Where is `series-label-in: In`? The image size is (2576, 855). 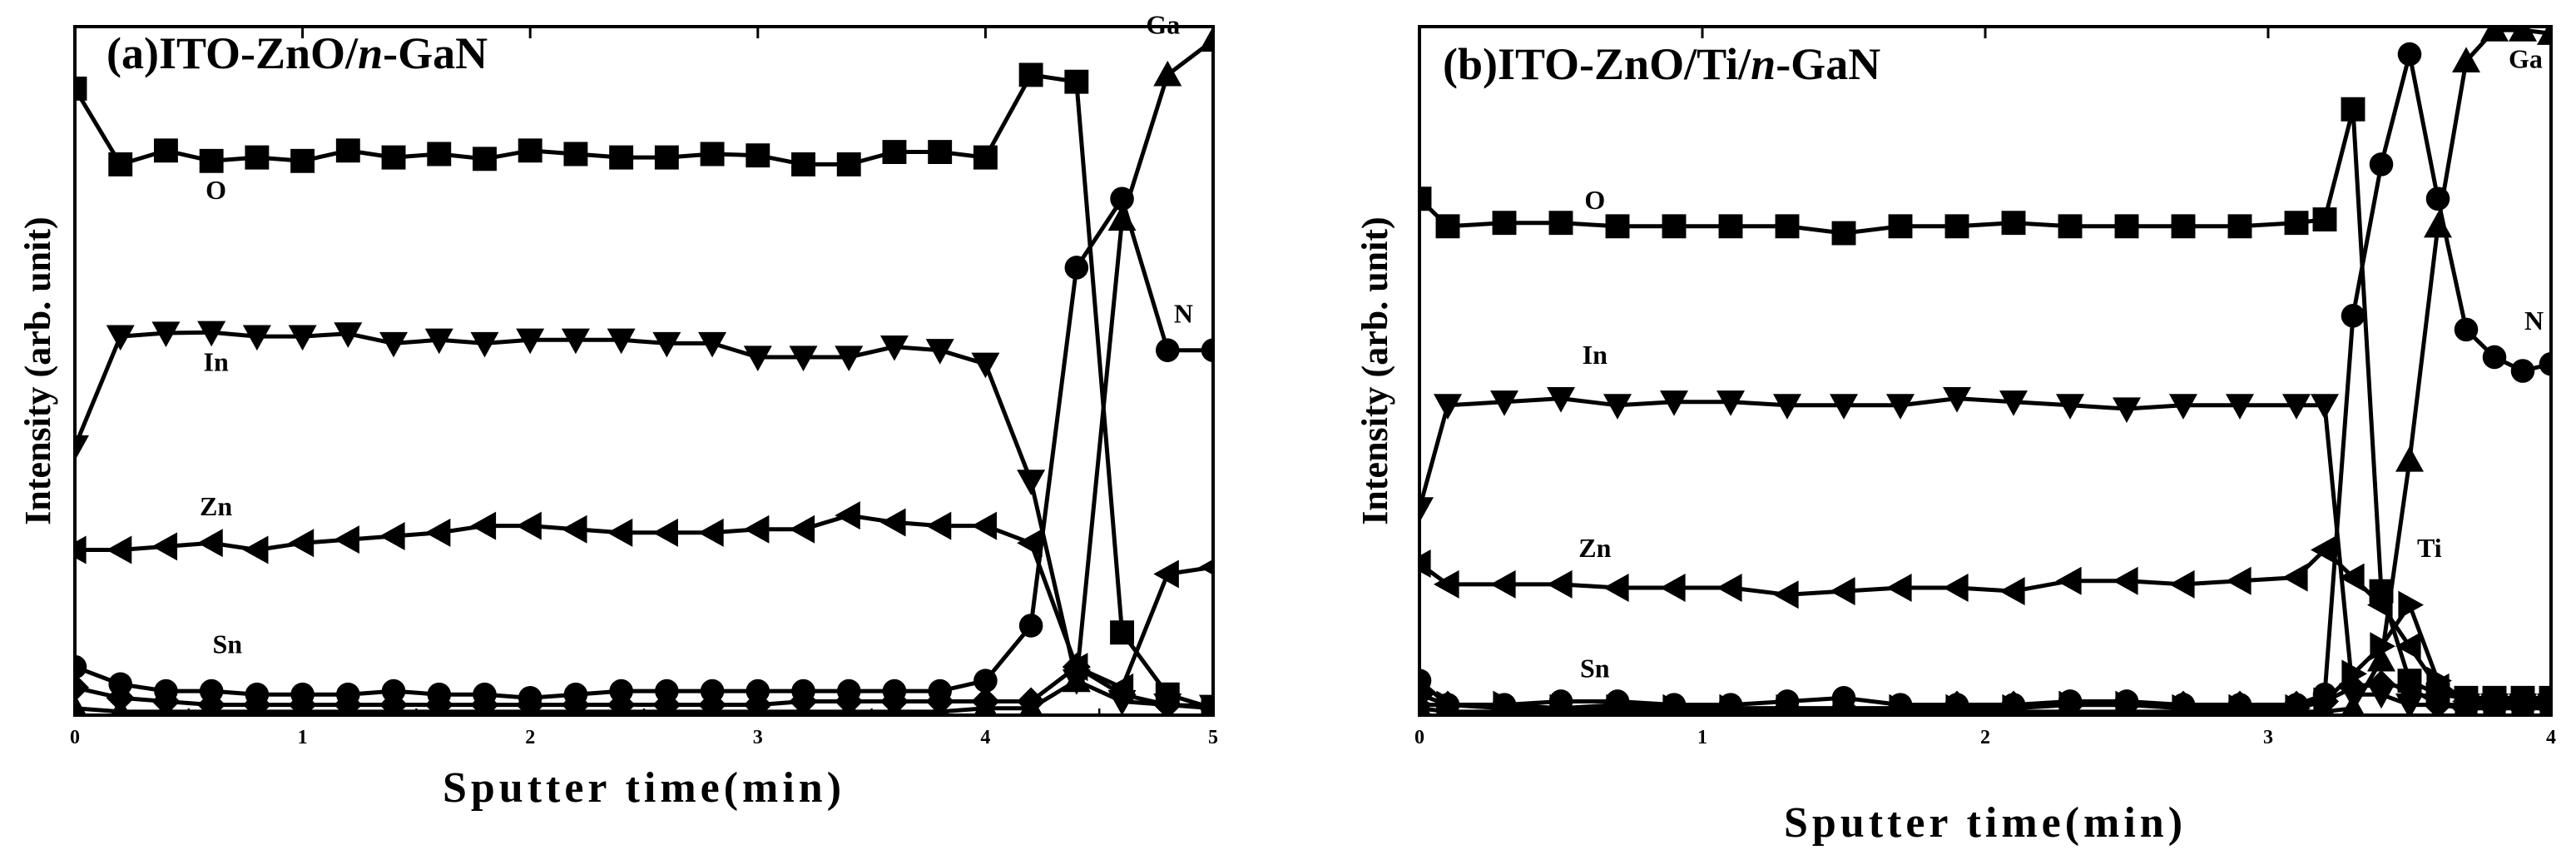
series-label-in: In is located at coordinates (1596, 355).